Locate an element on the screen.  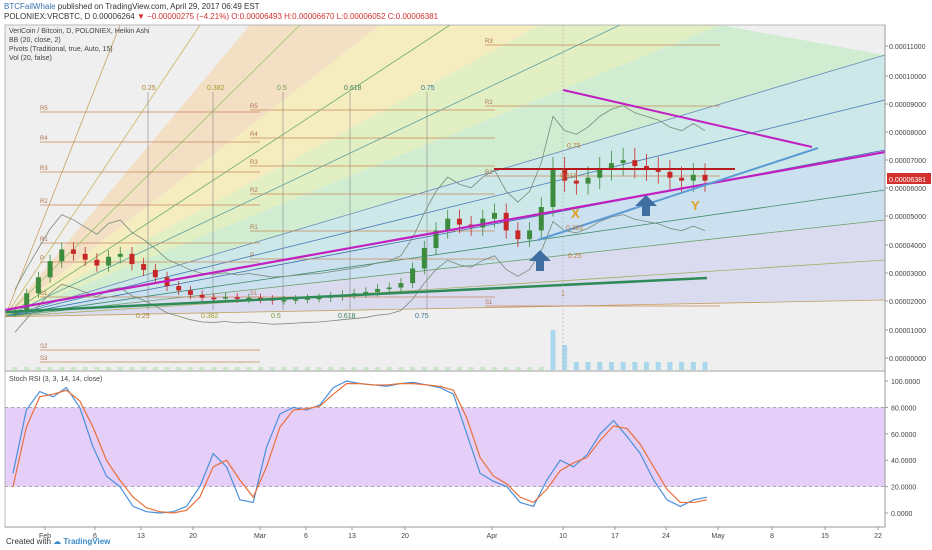
magenta-resistance is located at coordinates (687, 118).